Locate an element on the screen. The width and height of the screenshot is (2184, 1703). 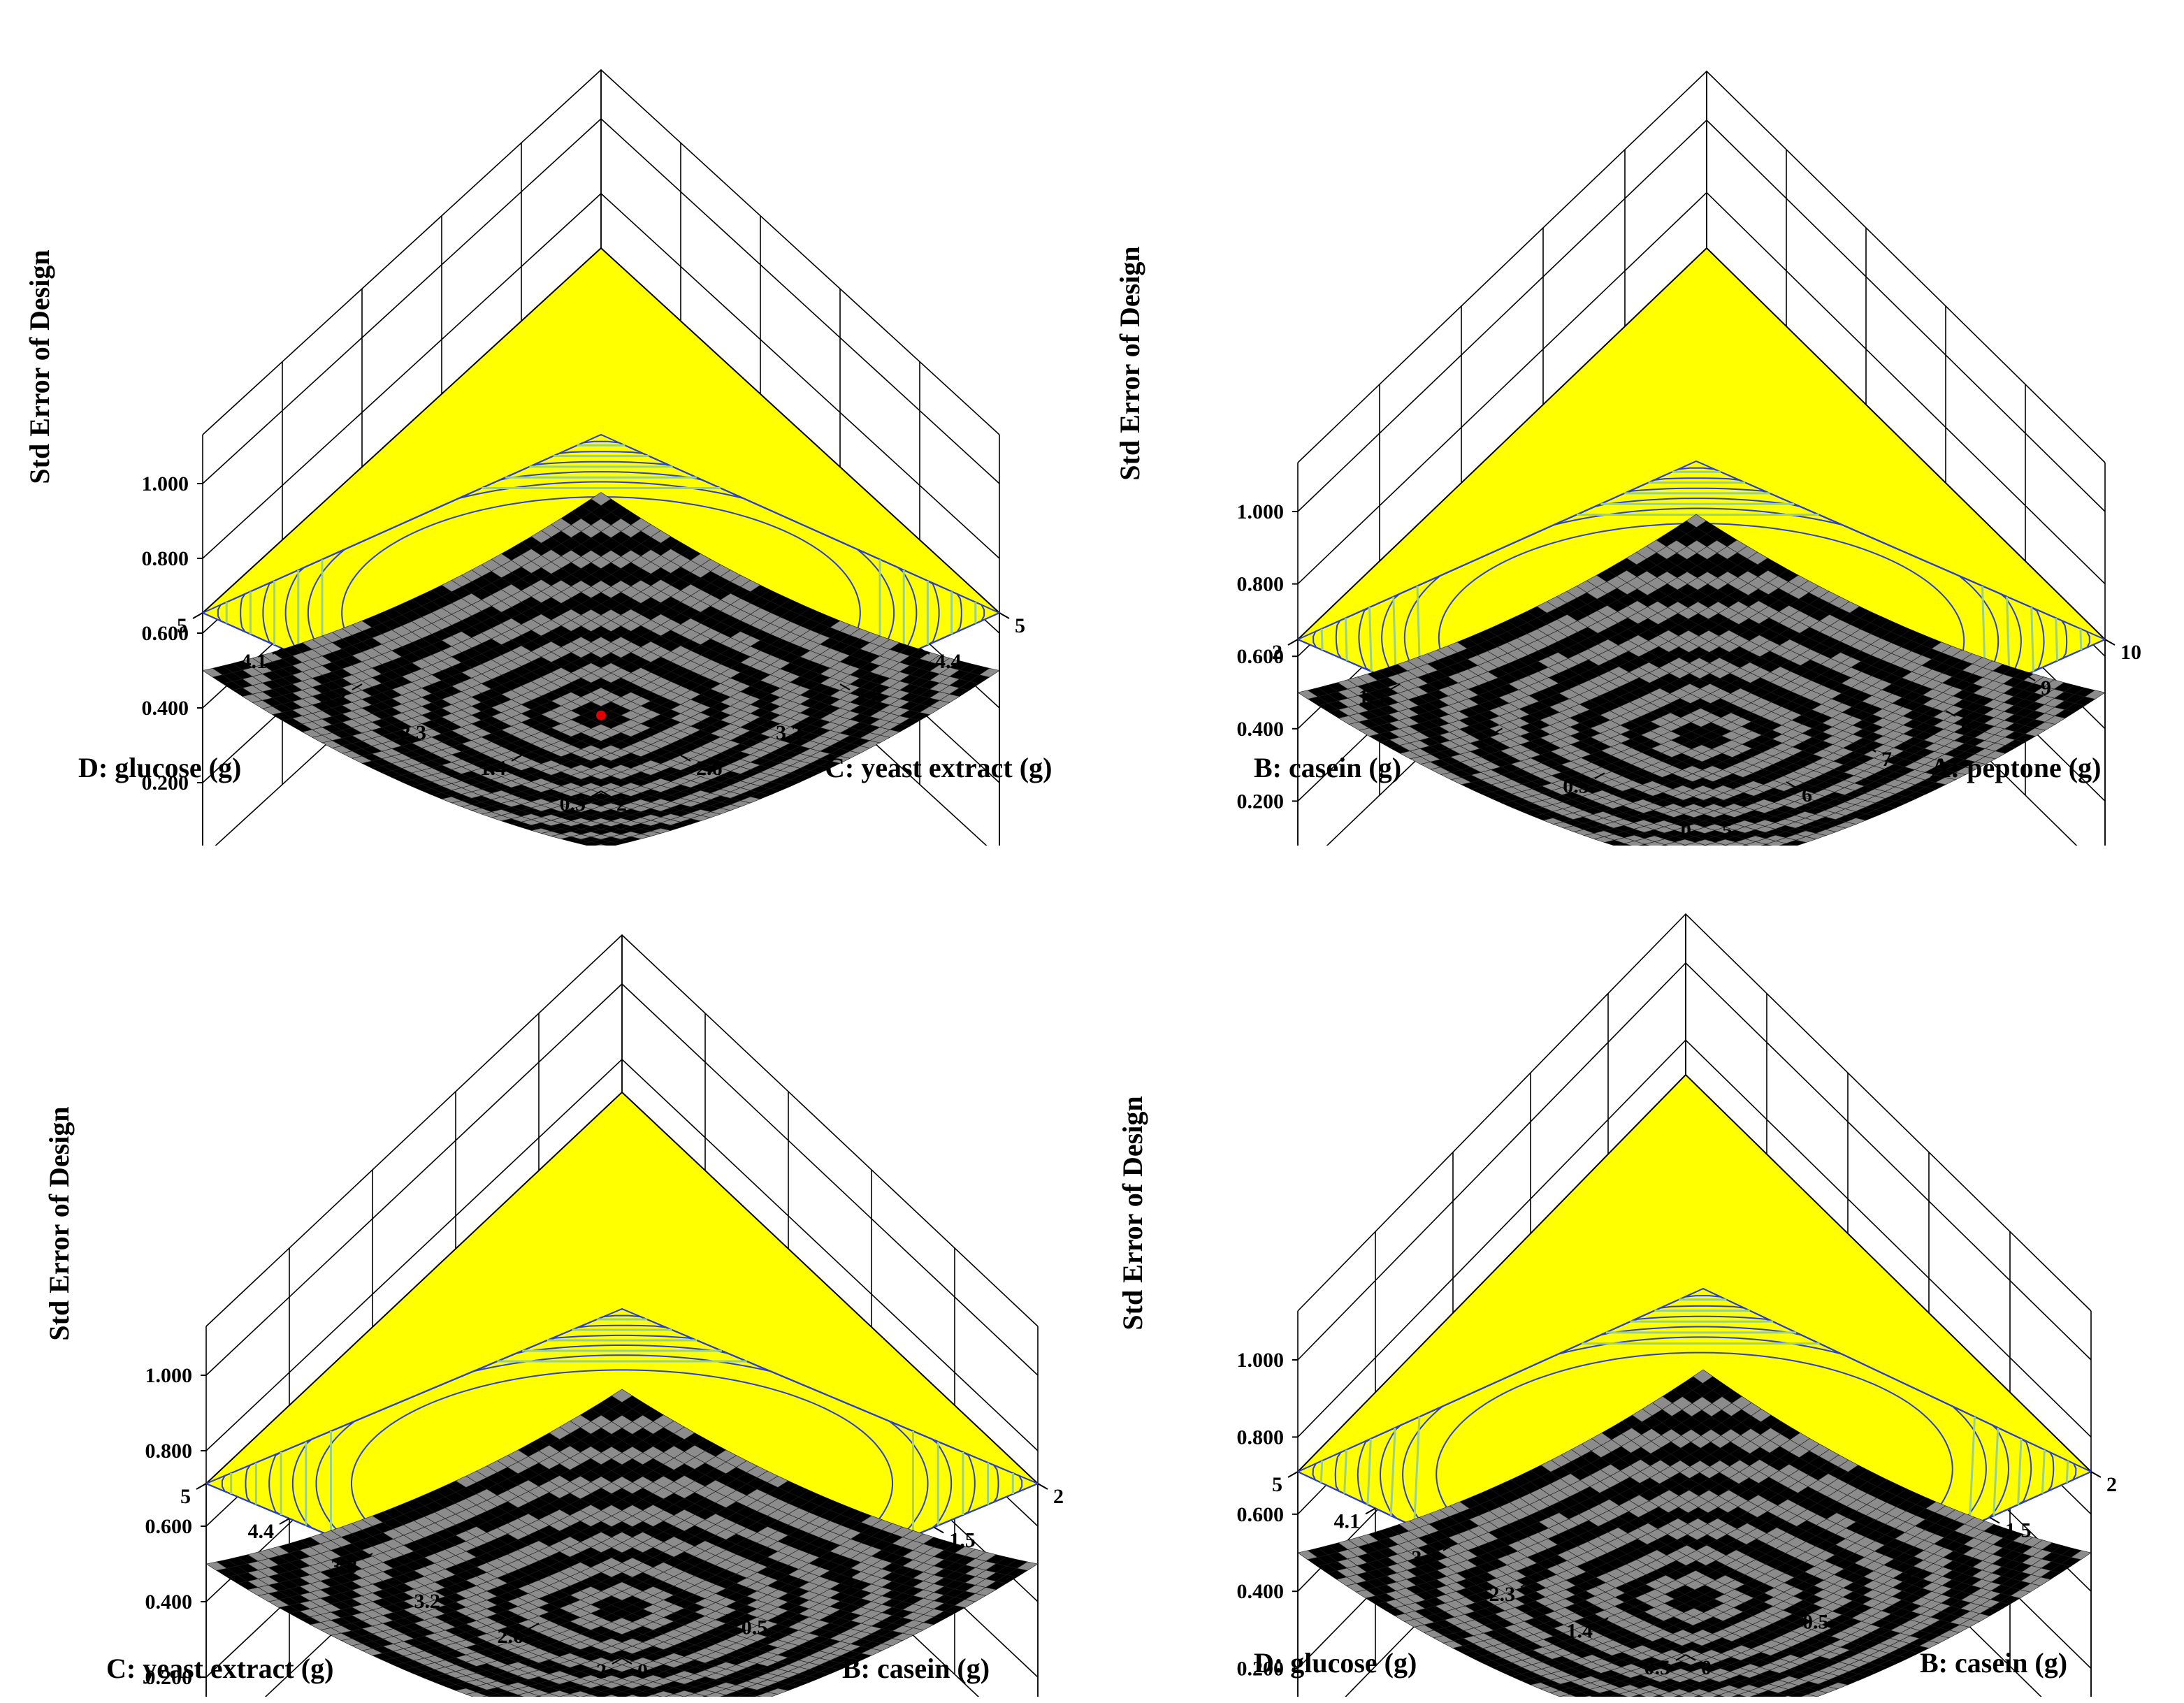
right-axis-tick-label: 6 is located at coordinates (1807, 794).